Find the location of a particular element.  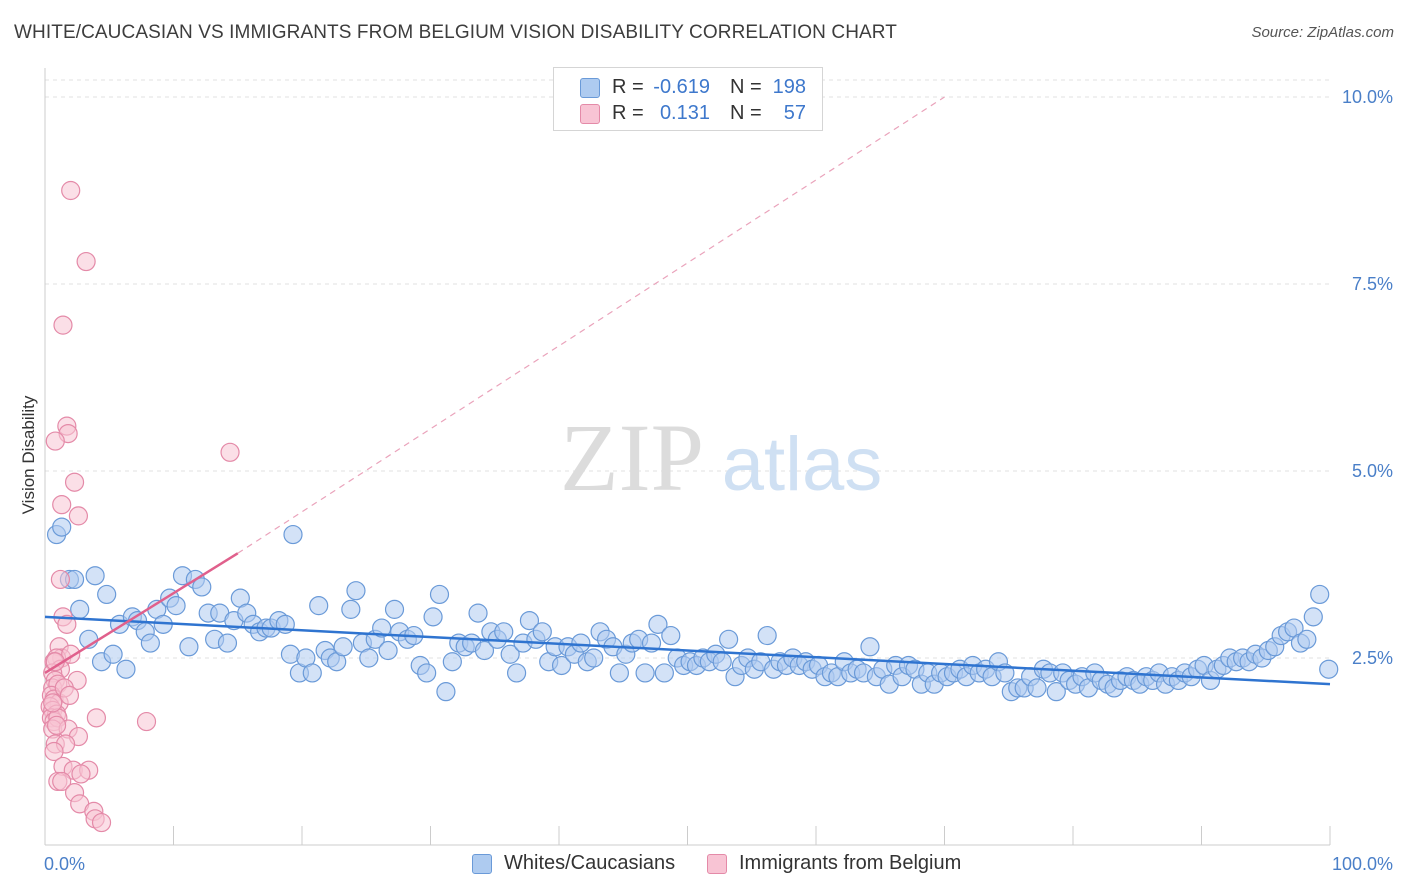

watermark-atlas: atlas is located at coordinates (802, 464).